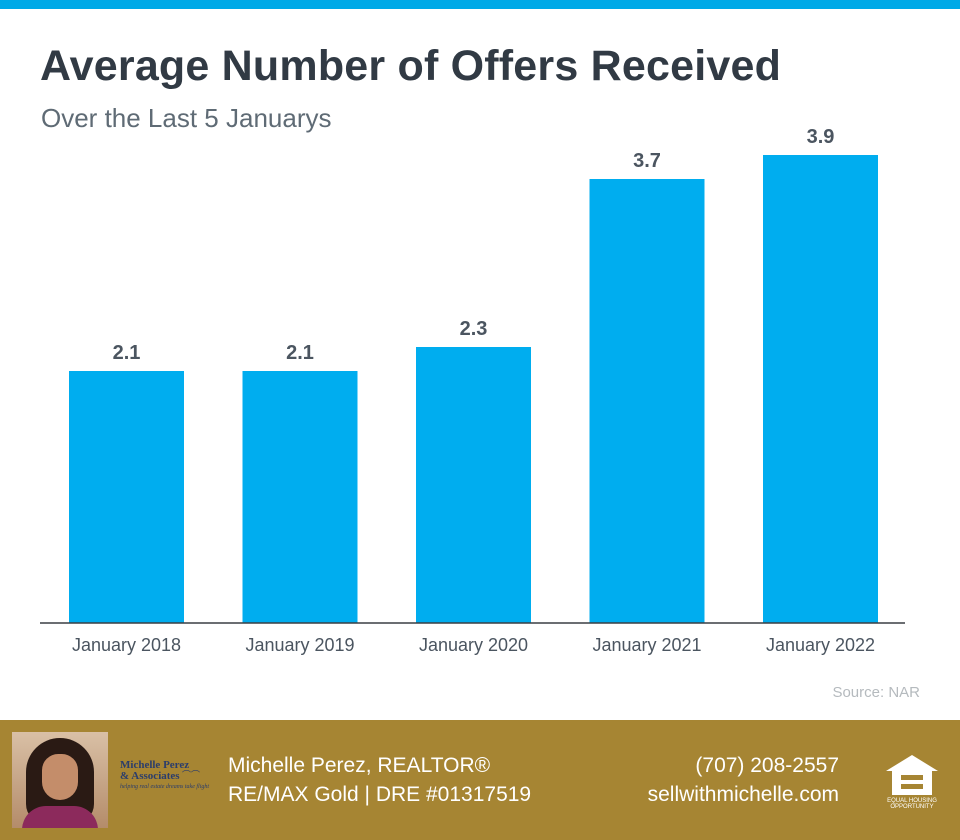 The image size is (960, 840). Describe the element at coordinates (165, 787) in the screenshot. I see `logo-tagline: helping real estate dreams take flight` at that location.